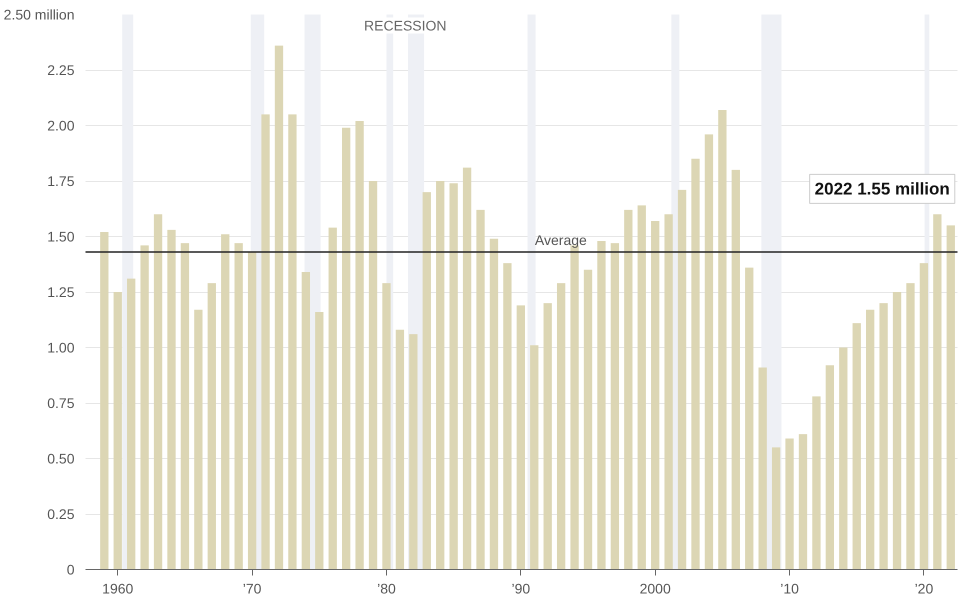 The height and width of the screenshot is (599, 965). I want to click on x-tick-label: 2000, so click(655, 588).